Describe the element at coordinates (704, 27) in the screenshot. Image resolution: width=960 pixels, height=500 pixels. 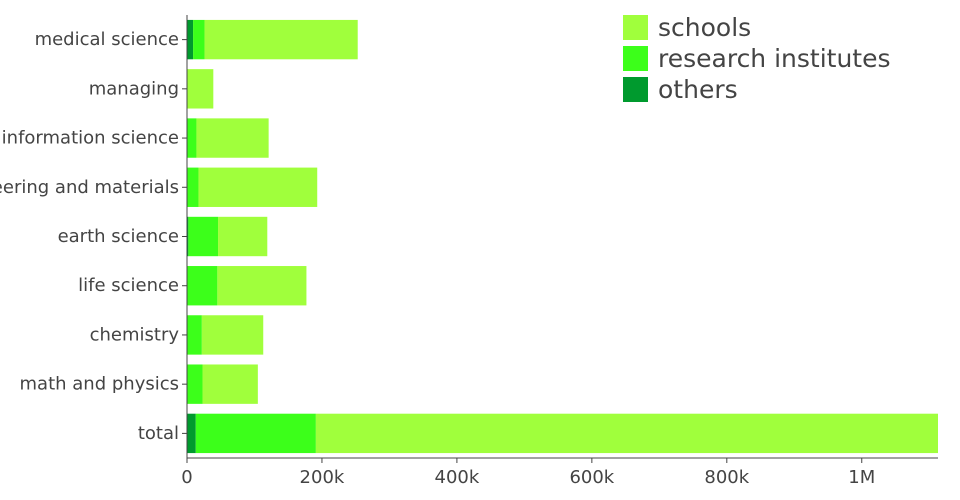
I see `legend-label-schools: schools` at that location.